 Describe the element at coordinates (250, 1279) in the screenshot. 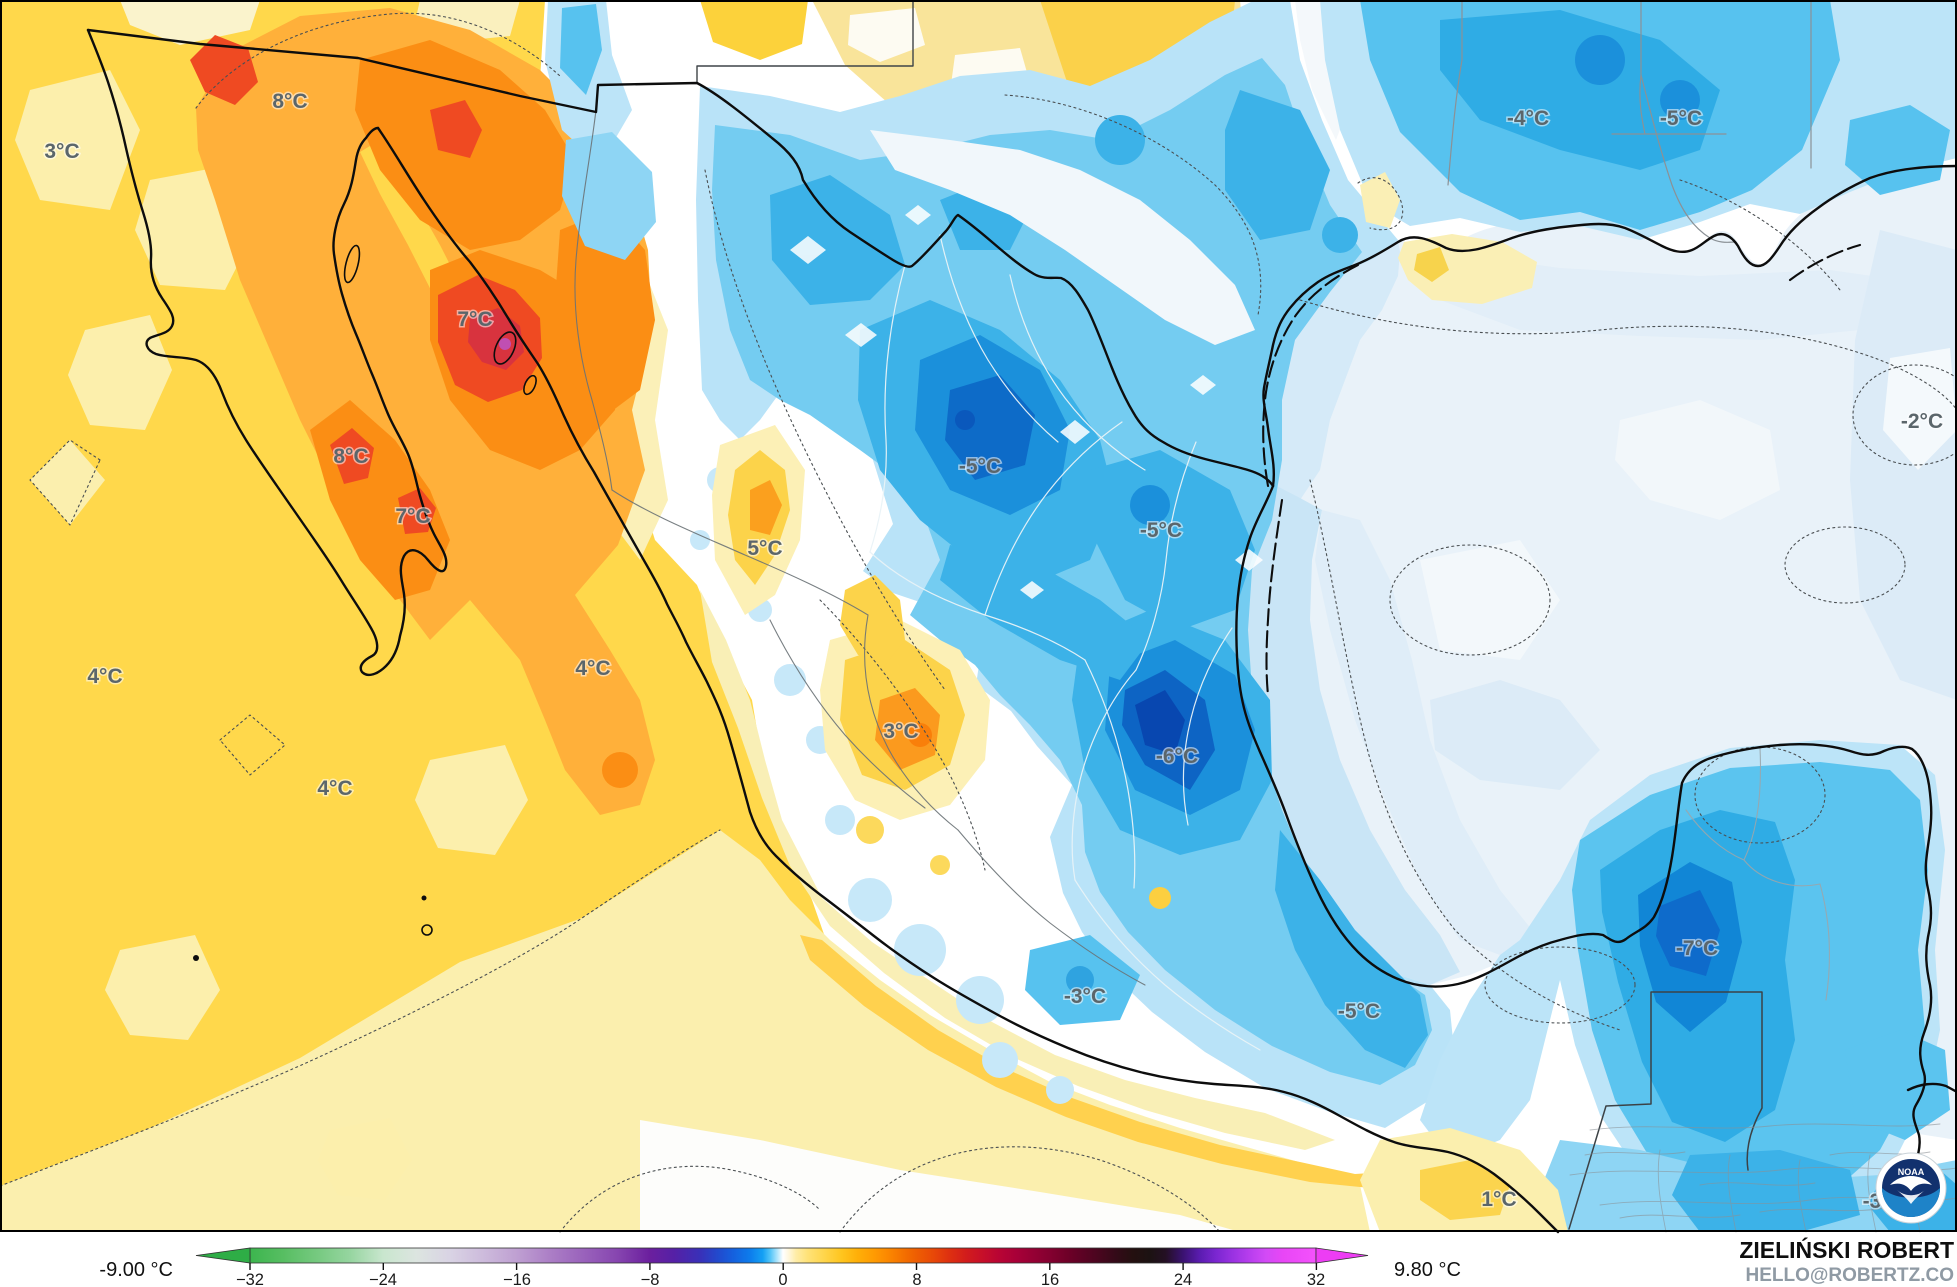

I see `svg-text: −32` at that location.